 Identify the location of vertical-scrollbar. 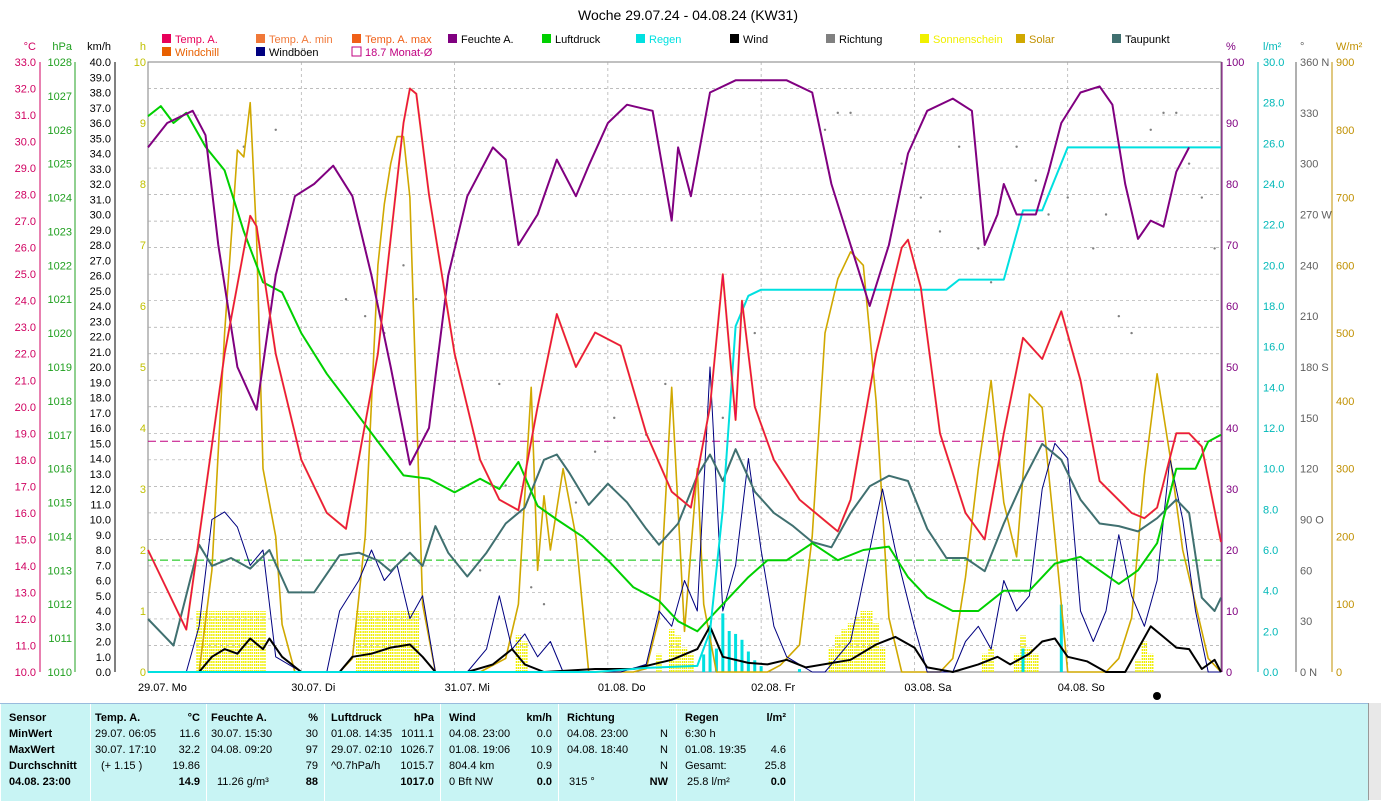
(1374, 751).